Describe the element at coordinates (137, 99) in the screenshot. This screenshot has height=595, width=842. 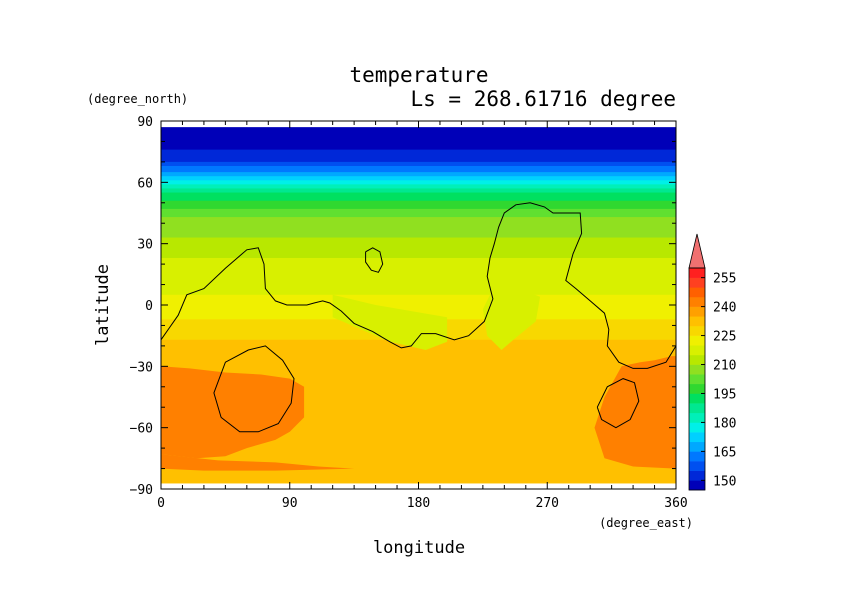
I see `y-units-label: (degree_north)` at that location.